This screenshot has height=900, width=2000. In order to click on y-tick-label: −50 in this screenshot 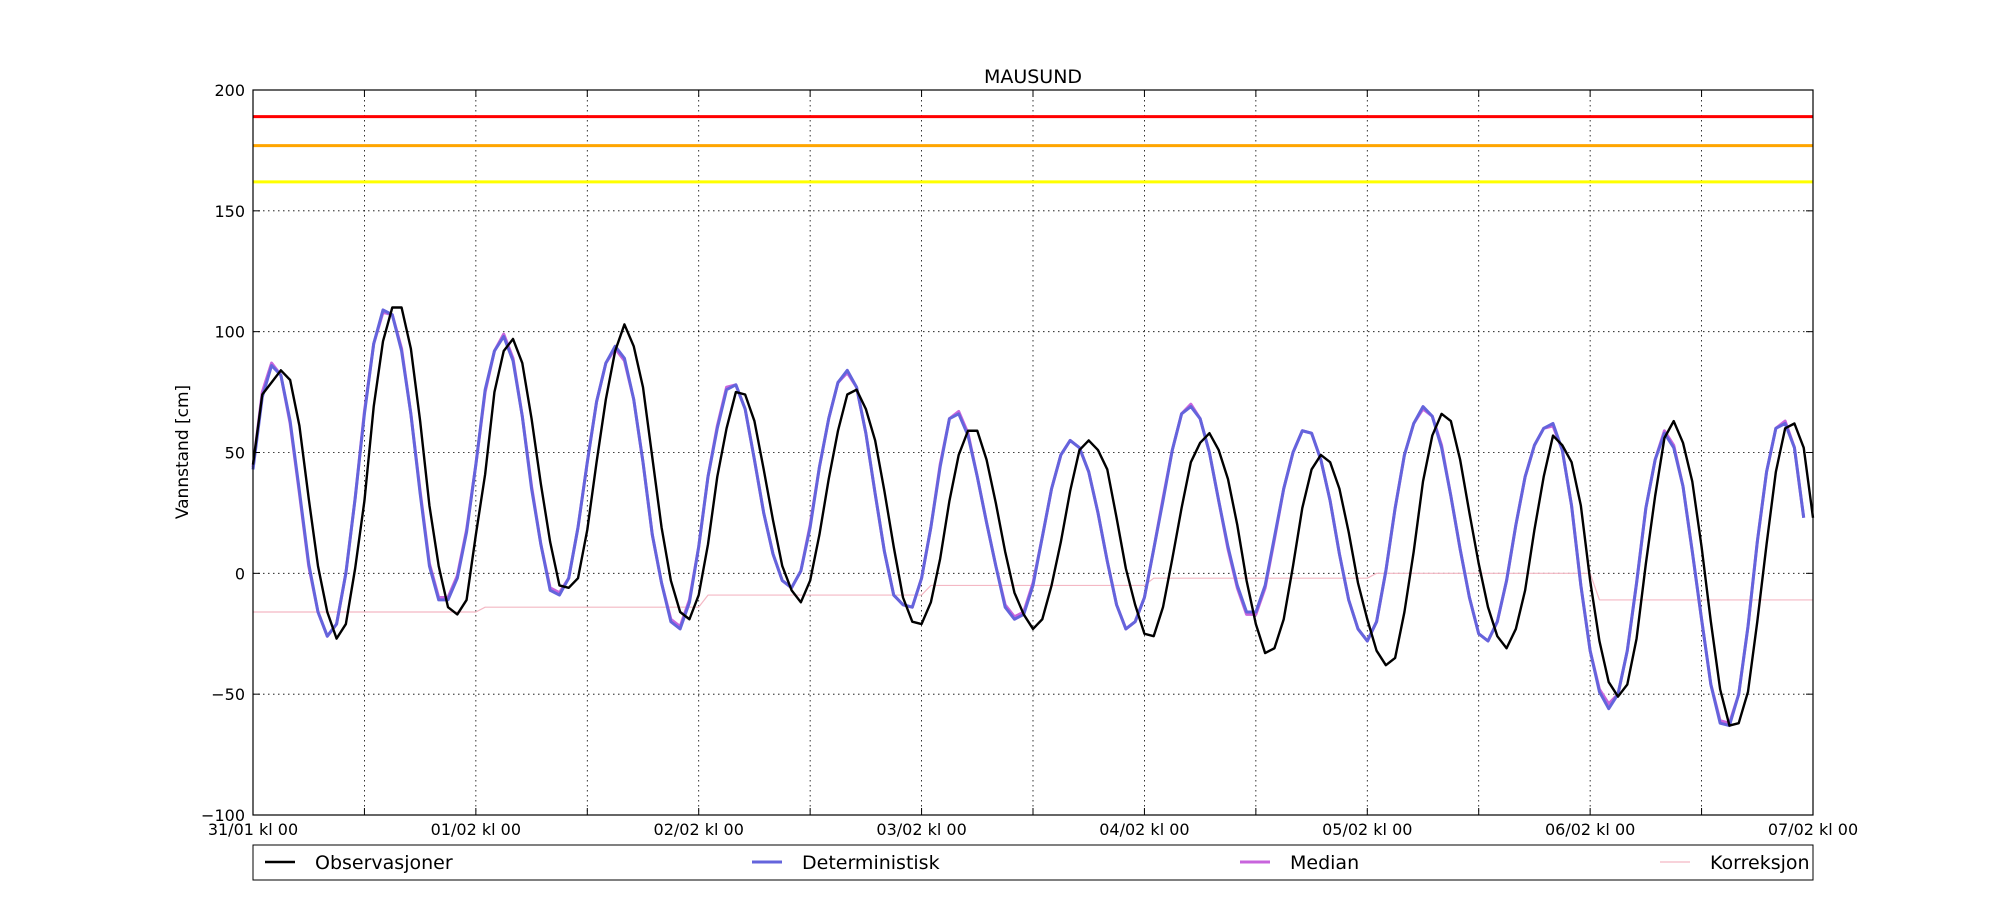, I will do `click(228, 694)`.